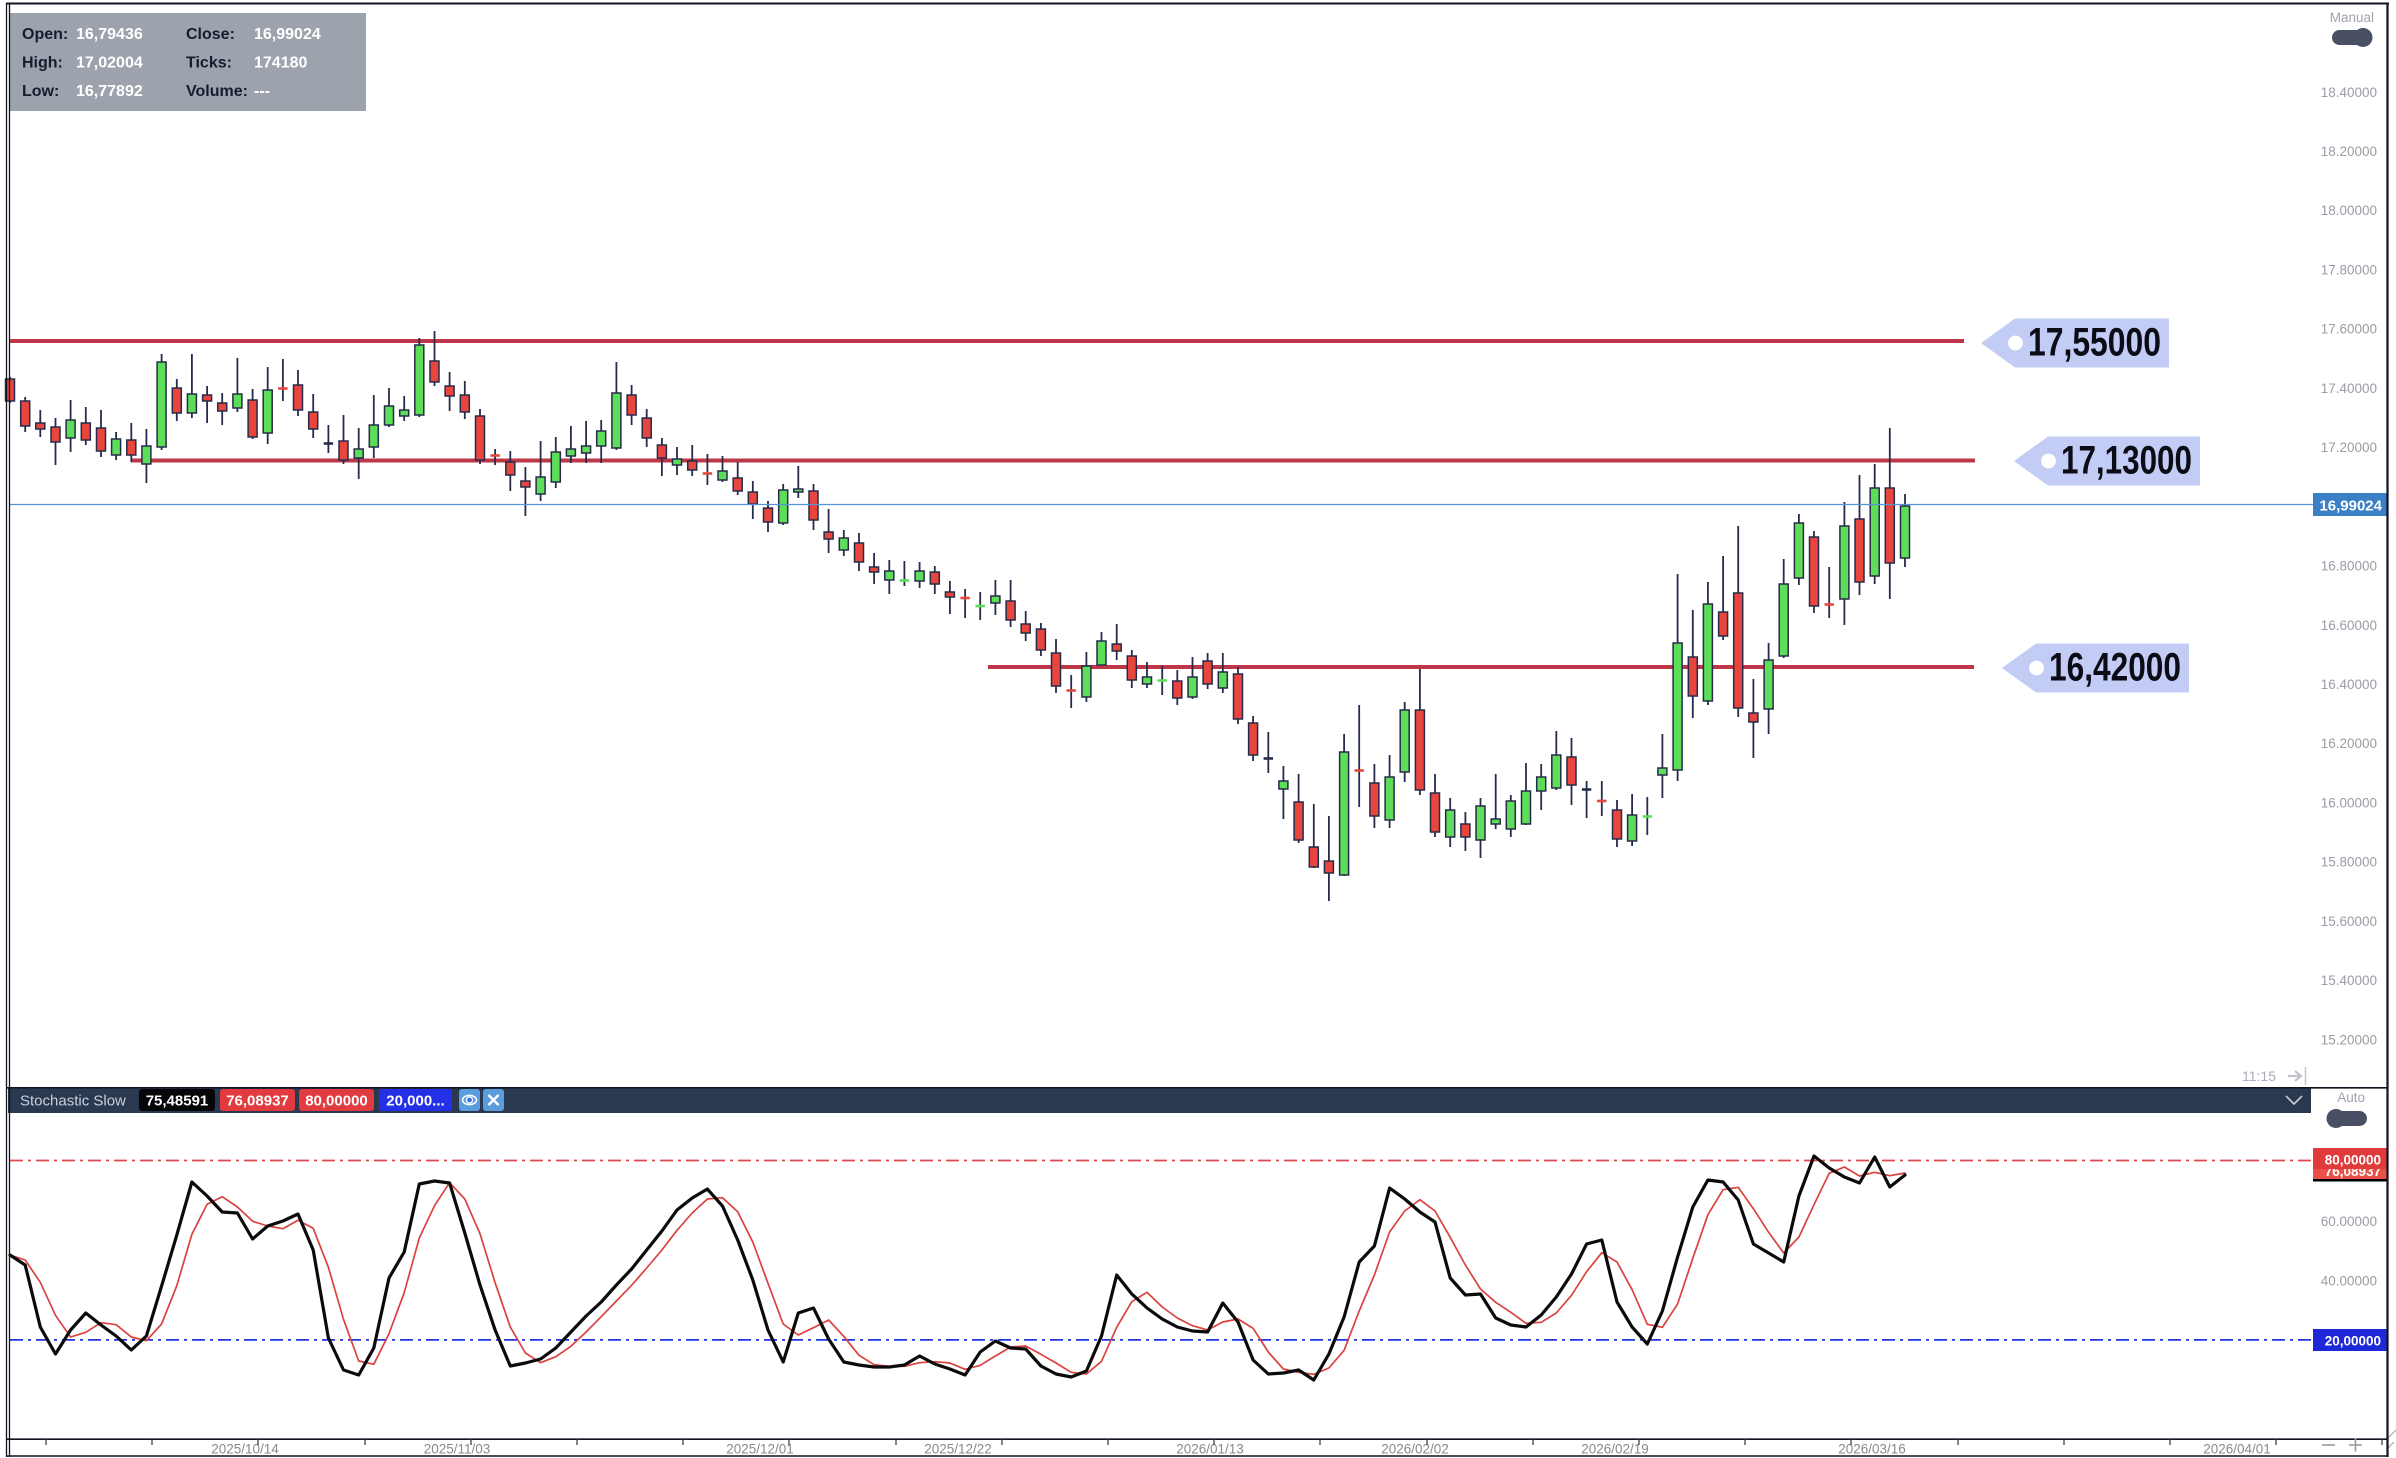 The height and width of the screenshot is (1458, 2396). I want to click on svg-text: 15.40000, so click(2349, 980).